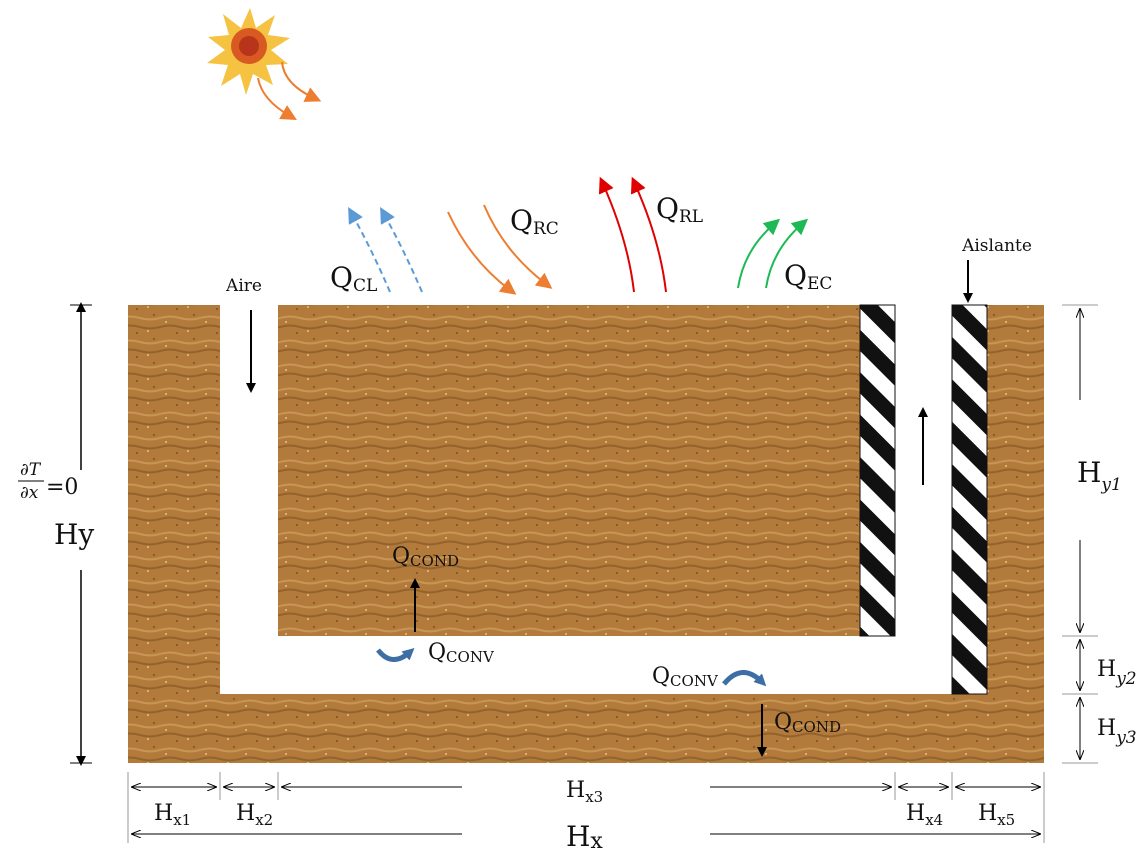 Image resolution: width=1143 pixels, height=855 pixels. I want to click on hx-label: Hx, so click(584, 837).